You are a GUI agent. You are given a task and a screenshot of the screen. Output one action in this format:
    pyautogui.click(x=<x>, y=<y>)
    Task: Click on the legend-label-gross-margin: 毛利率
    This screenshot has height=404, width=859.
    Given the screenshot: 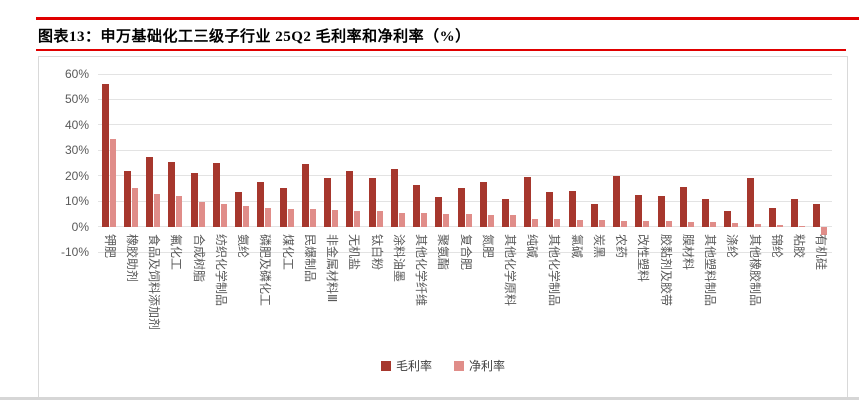 What is the action you would take?
    pyautogui.click(x=413, y=366)
    